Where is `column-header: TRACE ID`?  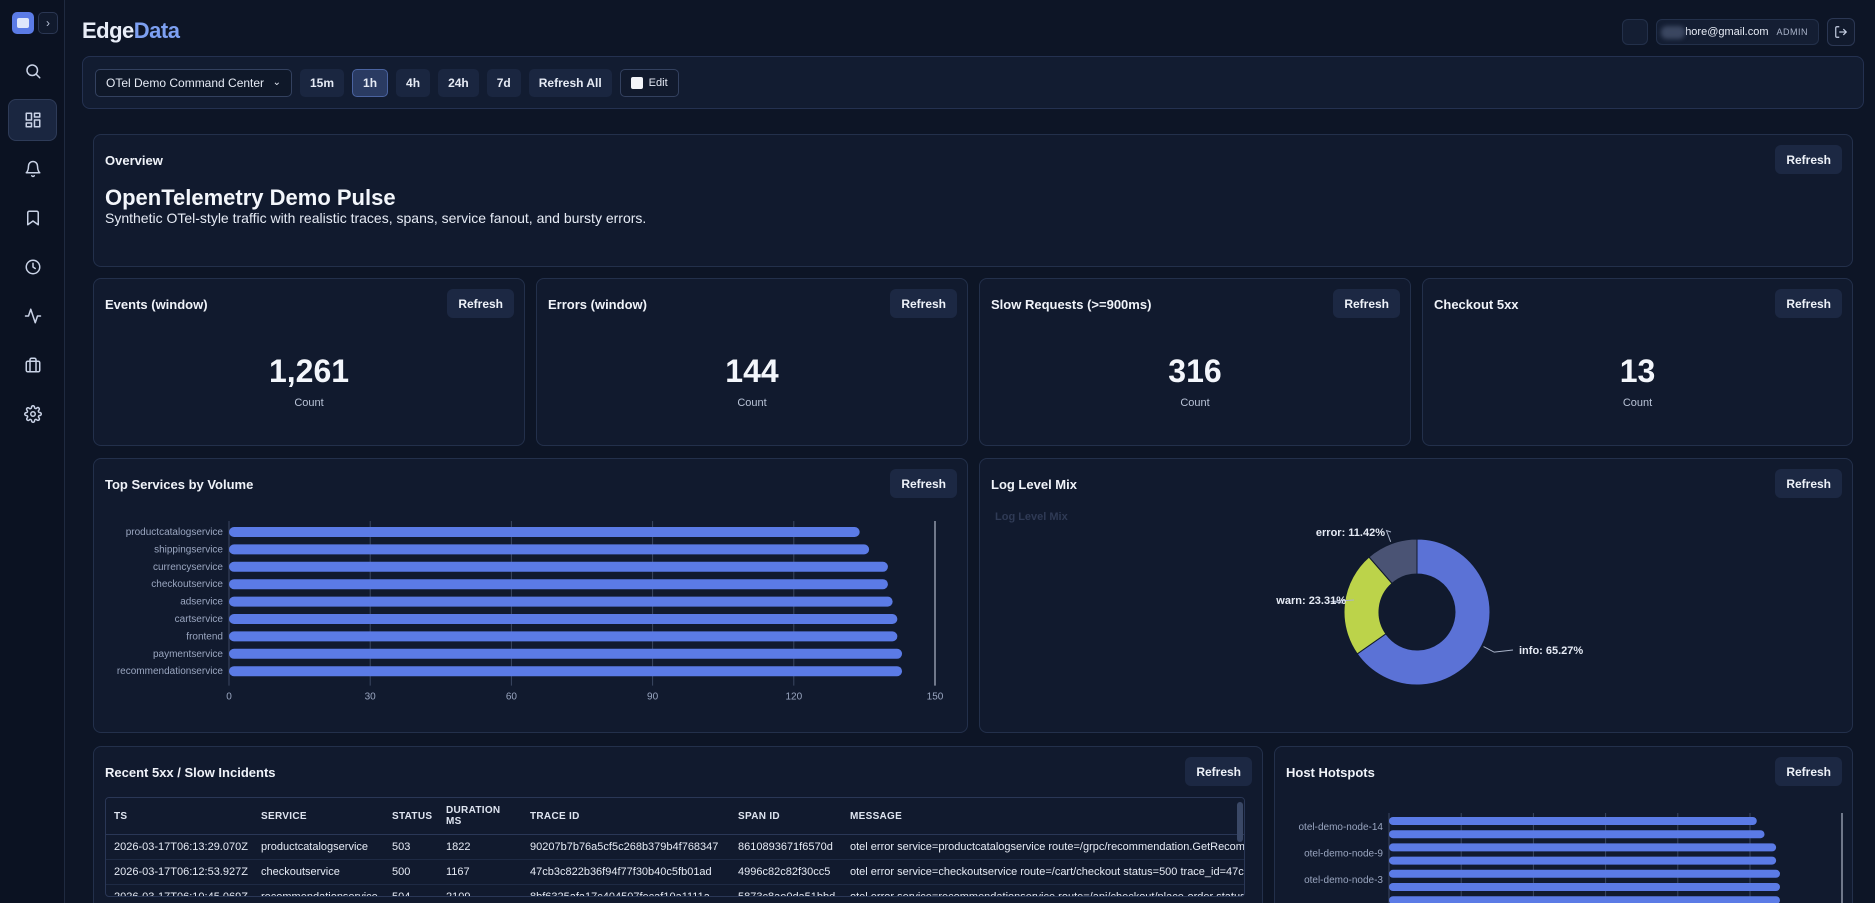
column-header: TRACE ID is located at coordinates (626, 816).